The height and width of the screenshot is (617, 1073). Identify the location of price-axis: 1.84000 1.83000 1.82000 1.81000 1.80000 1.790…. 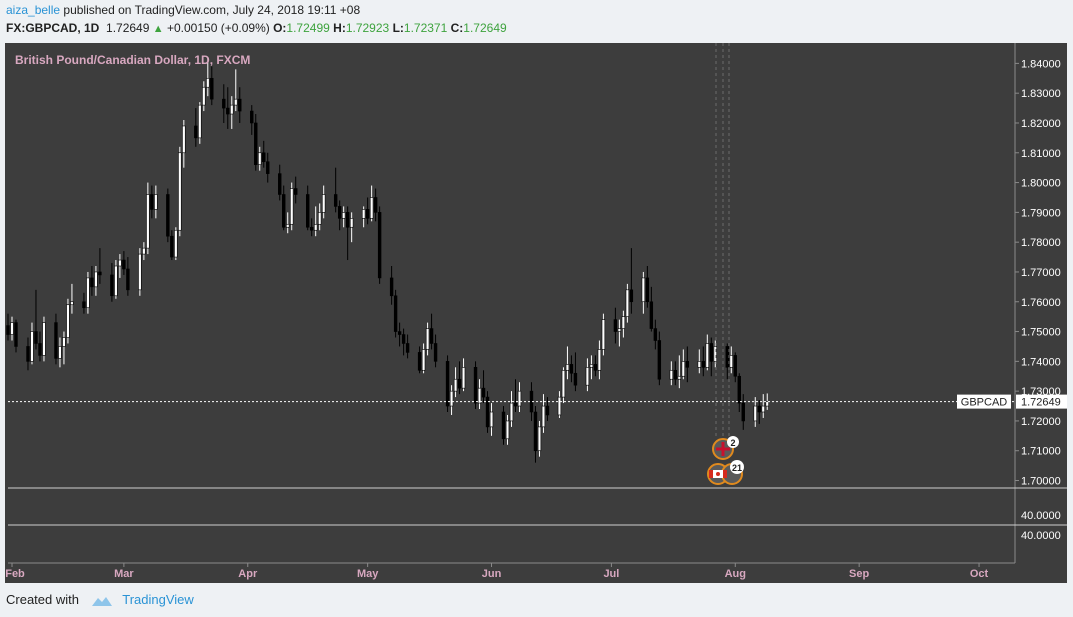
(1038, 273).